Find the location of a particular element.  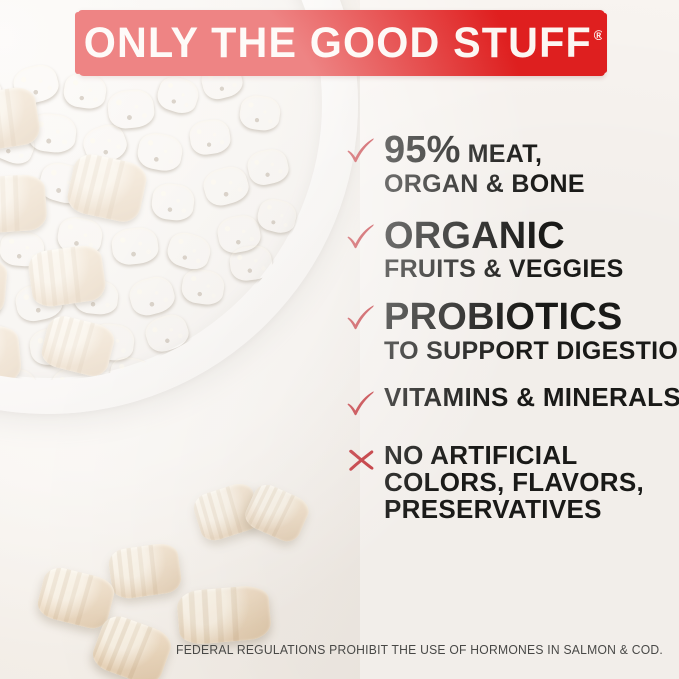

claim-text-organic: ORGANIC FRUITS & VEGGIES is located at coordinates (531, 249).